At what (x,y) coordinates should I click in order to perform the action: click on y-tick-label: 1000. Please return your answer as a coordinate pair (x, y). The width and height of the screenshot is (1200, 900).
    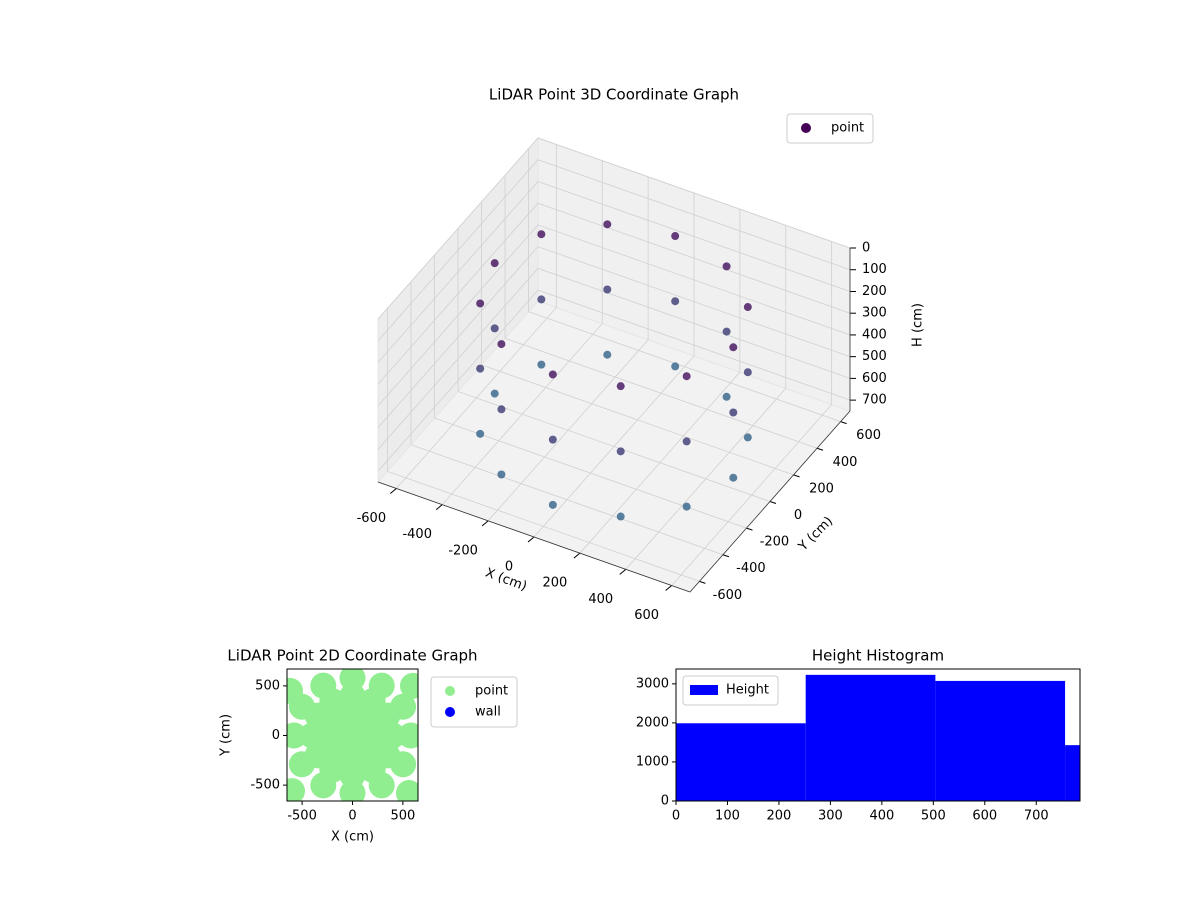
    Looking at the image, I should click on (652, 761).